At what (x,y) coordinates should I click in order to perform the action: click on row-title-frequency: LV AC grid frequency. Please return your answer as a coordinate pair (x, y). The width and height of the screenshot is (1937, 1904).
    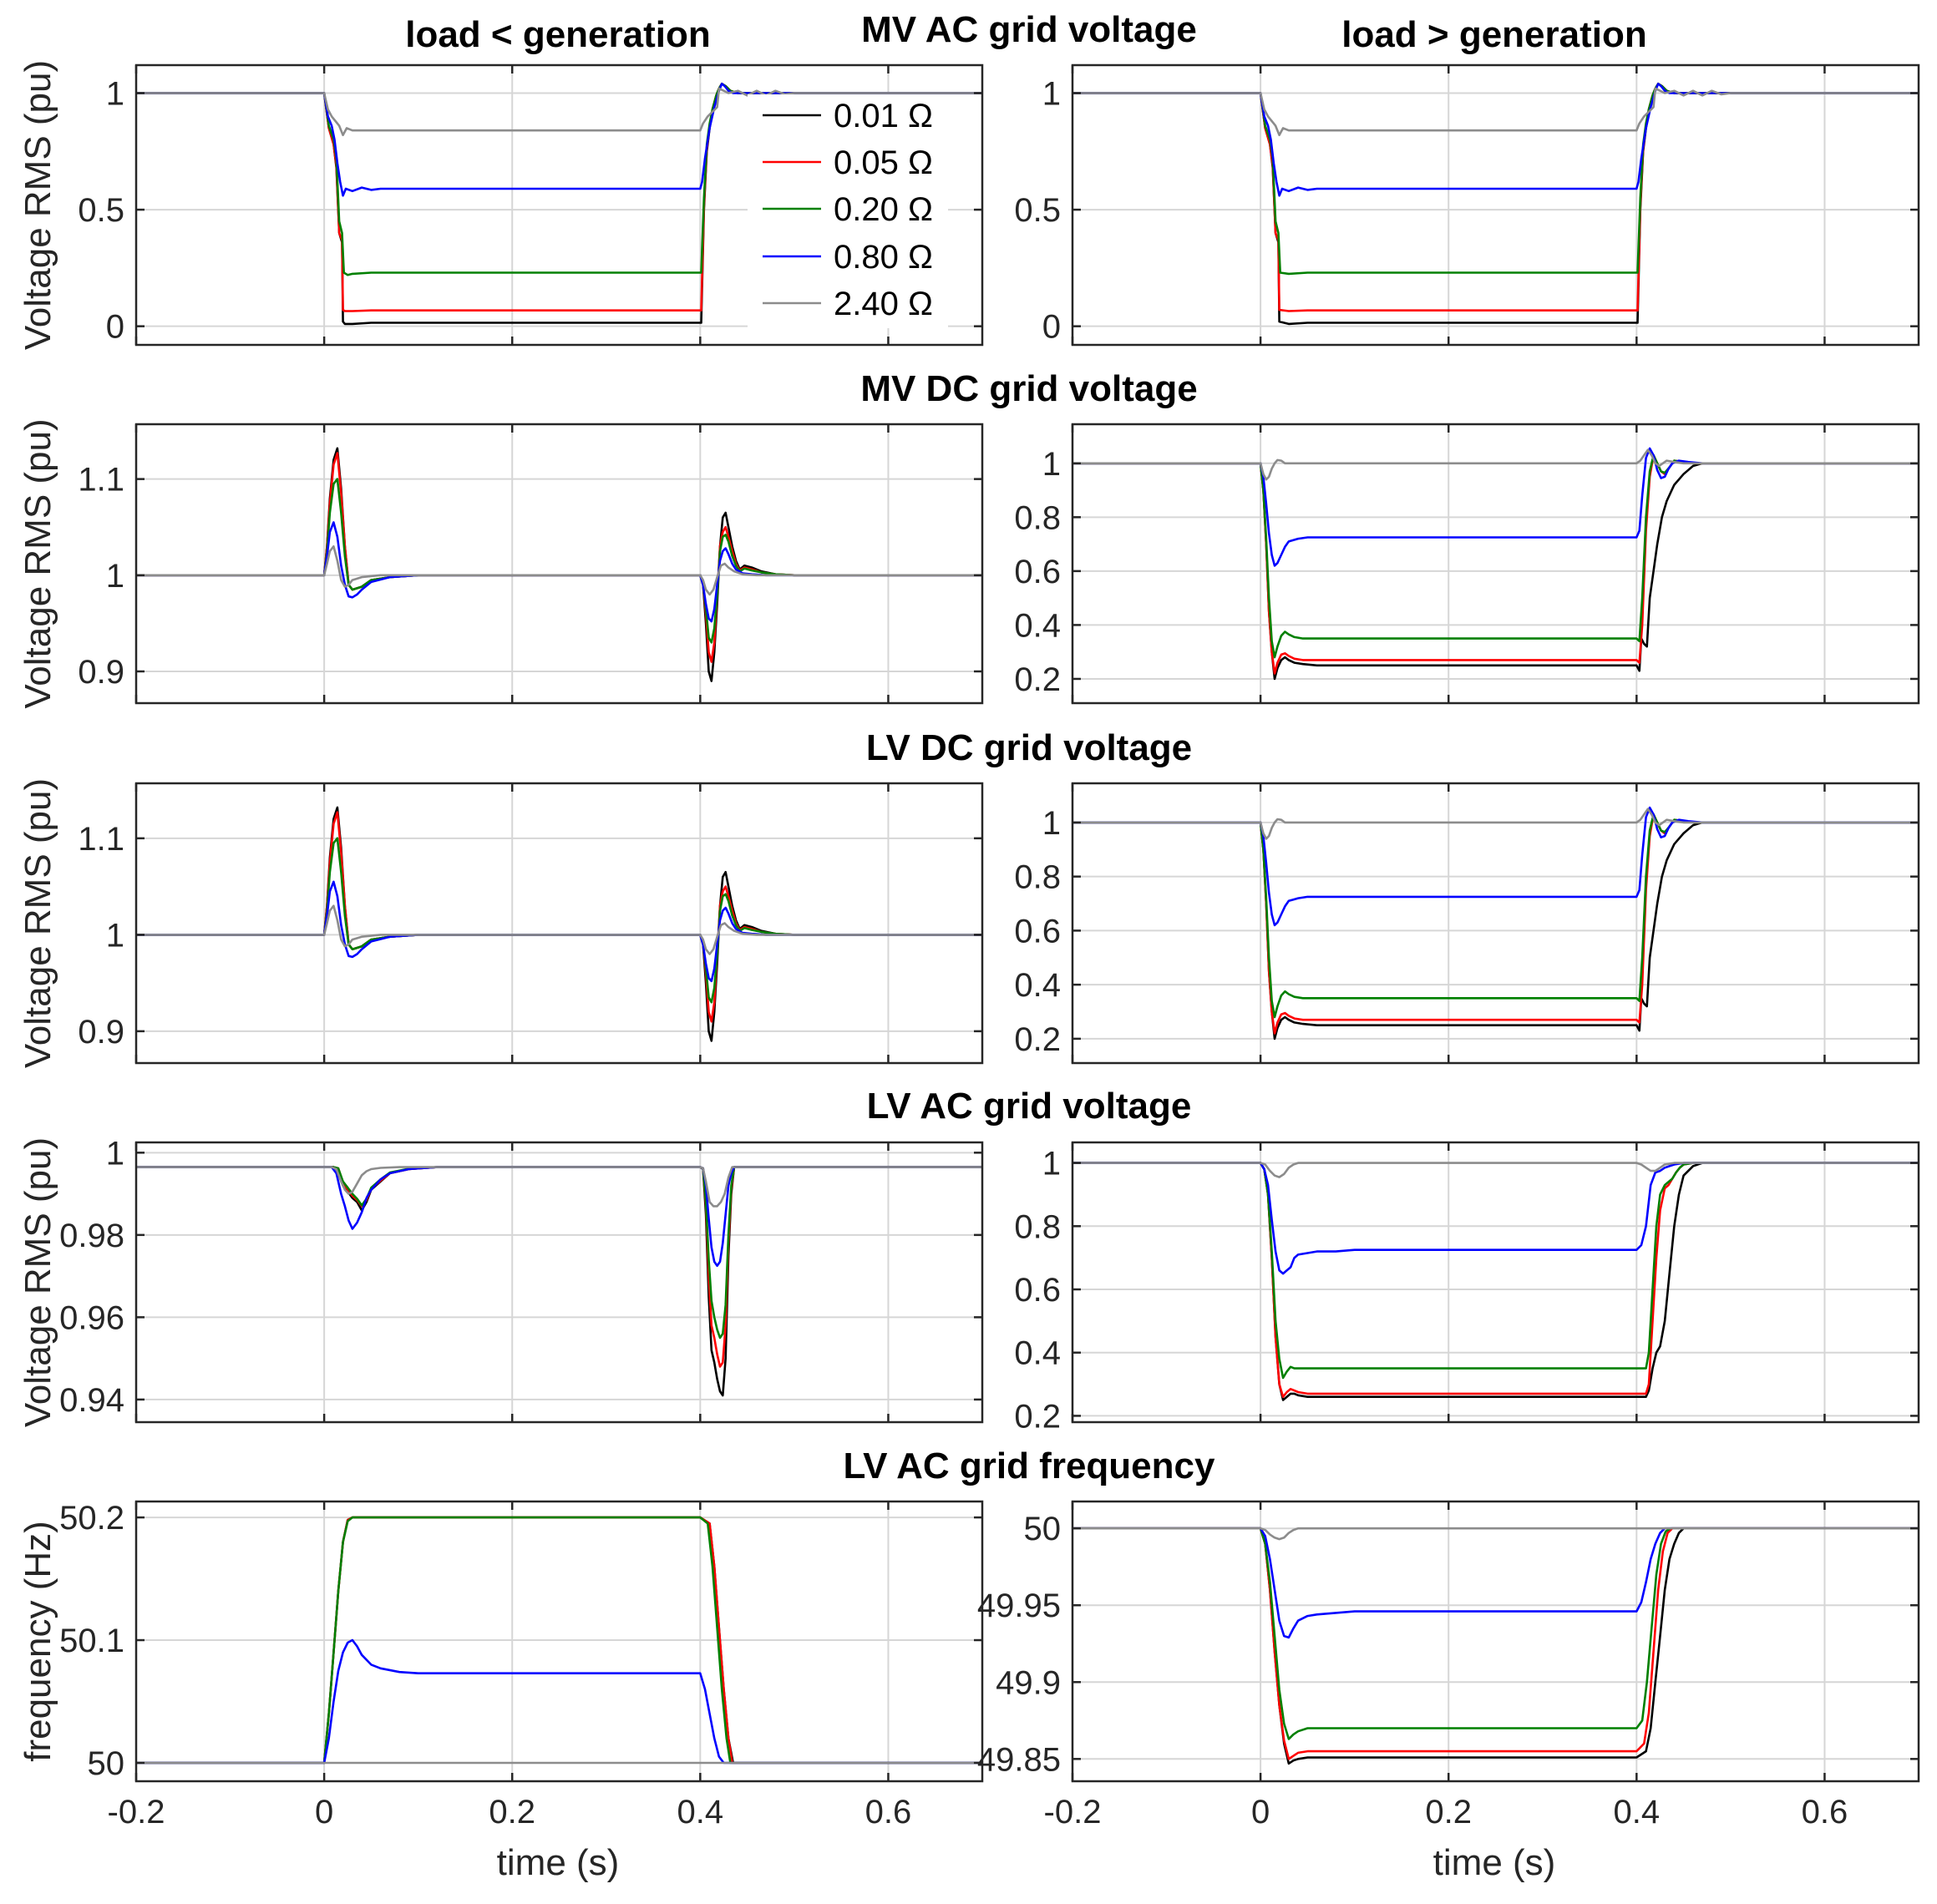
    Looking at the image, I should click on (1029, 1466).